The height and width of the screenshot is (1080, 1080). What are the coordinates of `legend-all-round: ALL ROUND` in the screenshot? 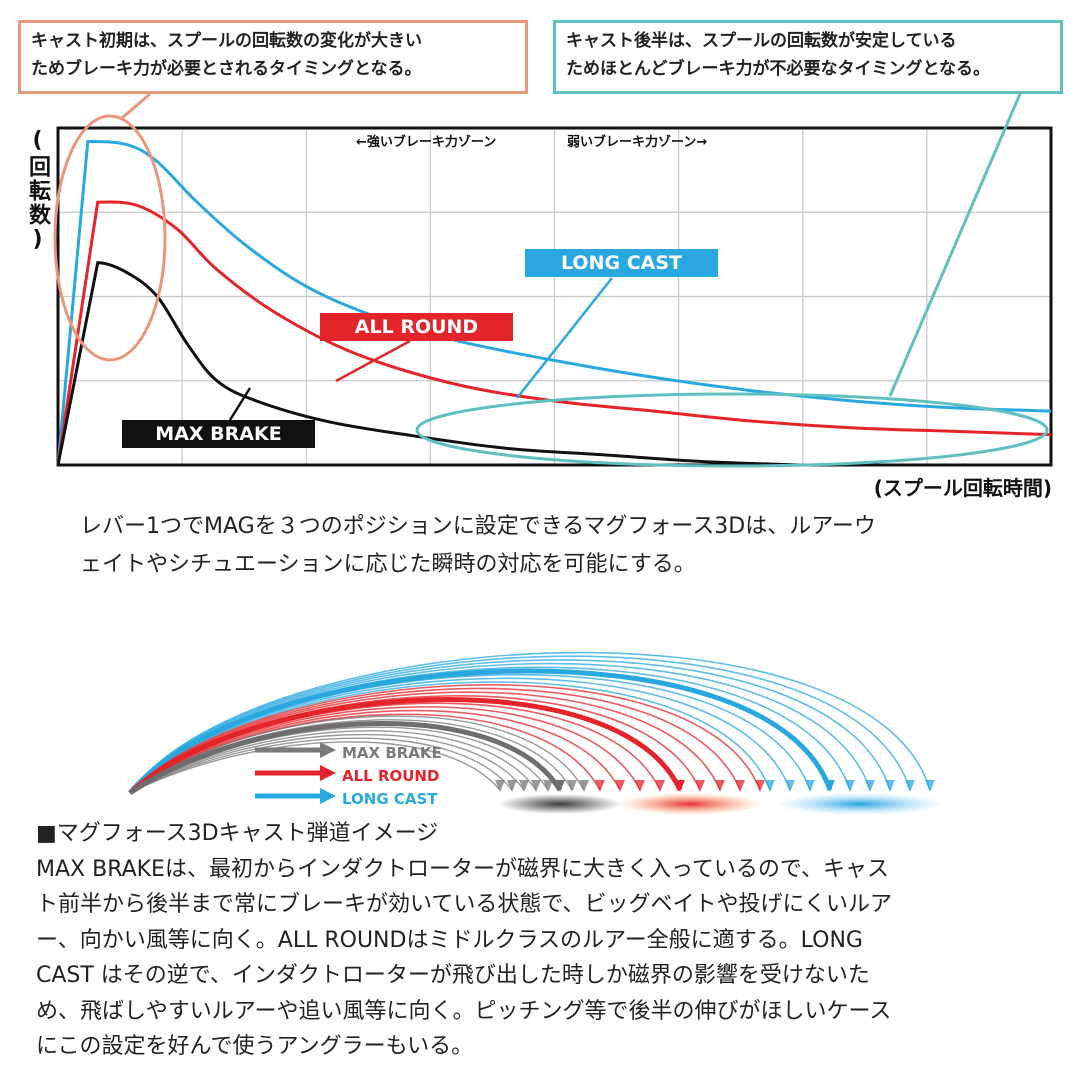 It's located at (391, 776).